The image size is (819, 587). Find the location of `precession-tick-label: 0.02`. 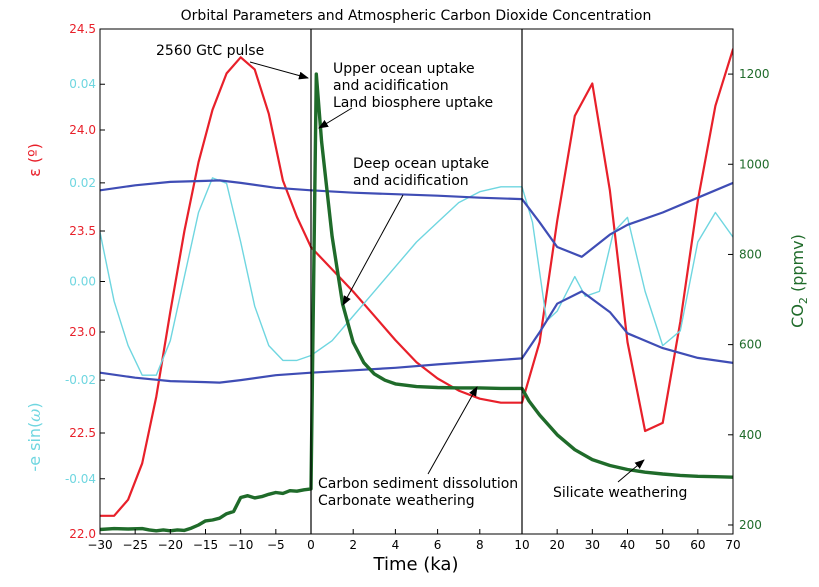

precession-tick-label: 0.02 is located at coordinates (82, 183).